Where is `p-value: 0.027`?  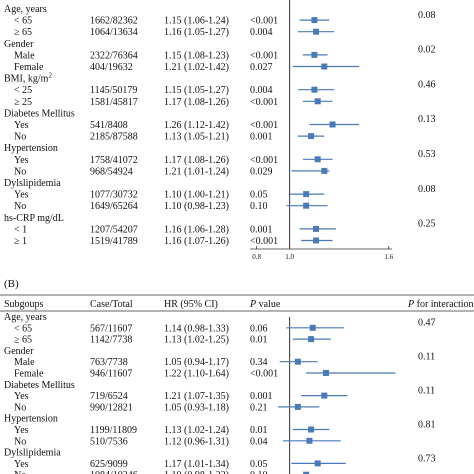
p-value: 0.027 is located at coordinates (261, 67).